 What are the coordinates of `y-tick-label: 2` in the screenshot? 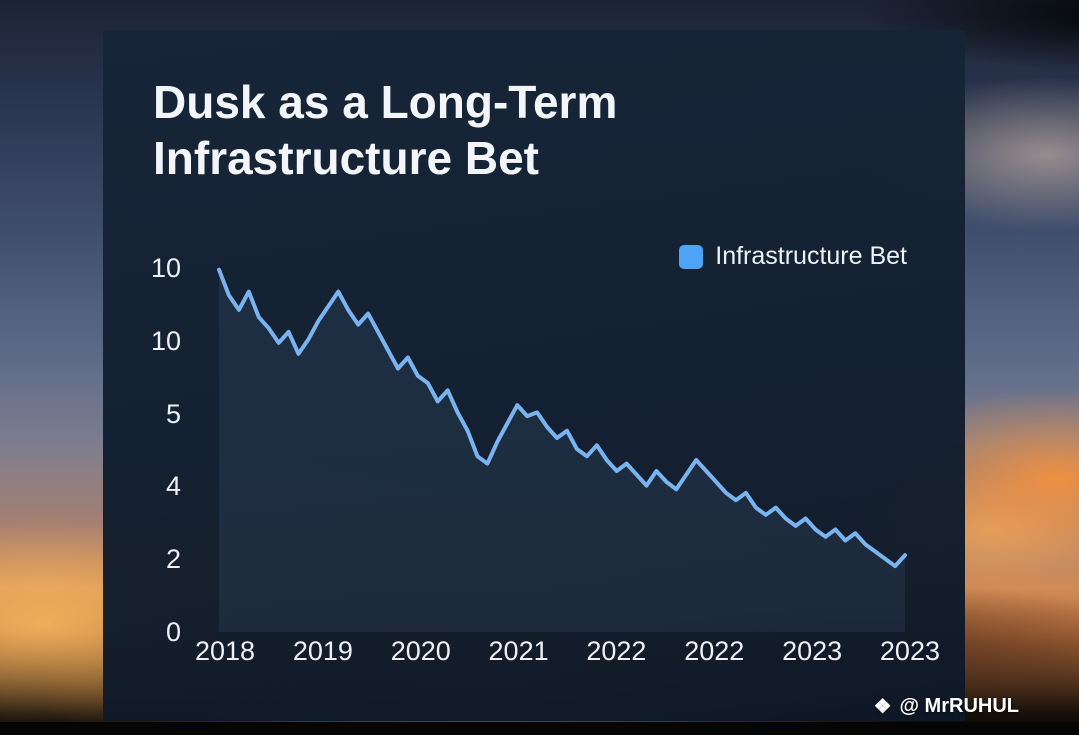 It's located at (173, 559).